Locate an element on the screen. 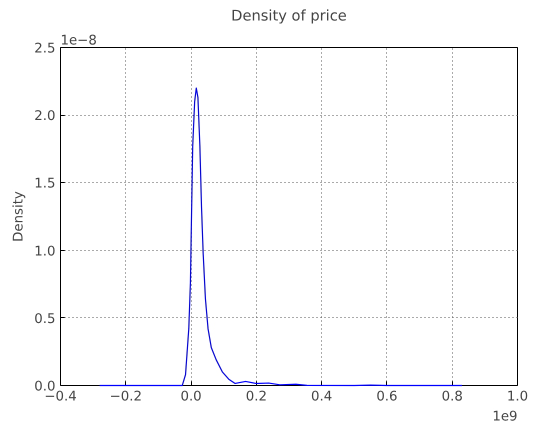  y-tick-label: 0.5 is located at coordinates (45, 319).